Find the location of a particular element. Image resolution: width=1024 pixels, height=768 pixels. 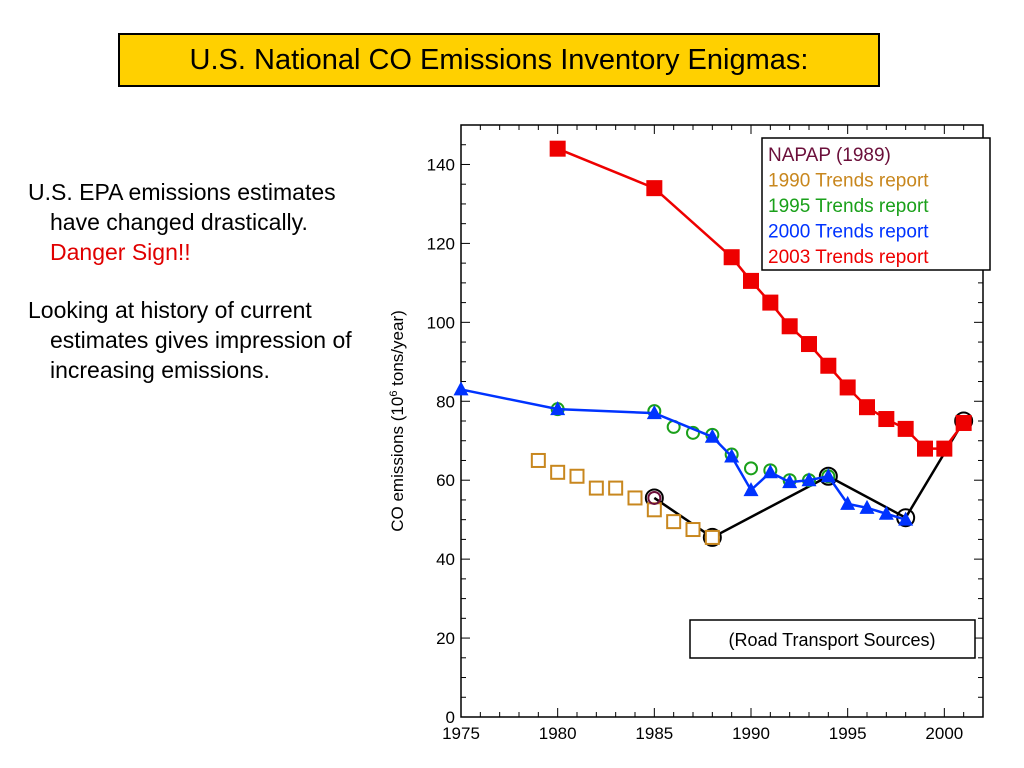

series-line is located at coordinates (683, 454).